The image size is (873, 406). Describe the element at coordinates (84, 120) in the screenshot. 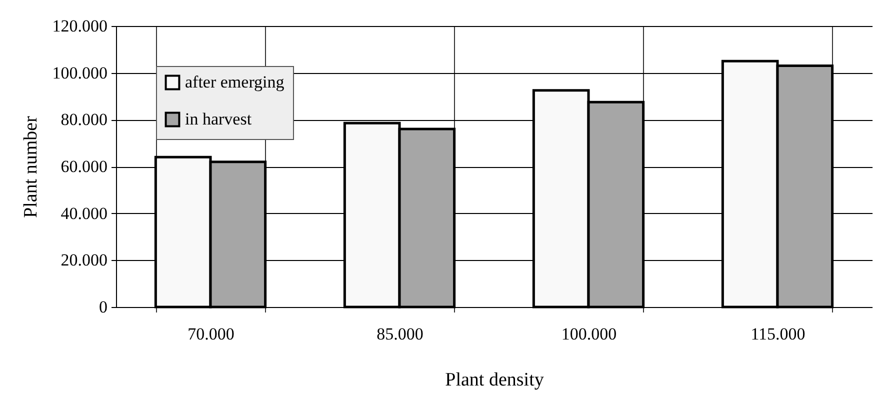

I see `y-tick-label: 80.000` at that location.